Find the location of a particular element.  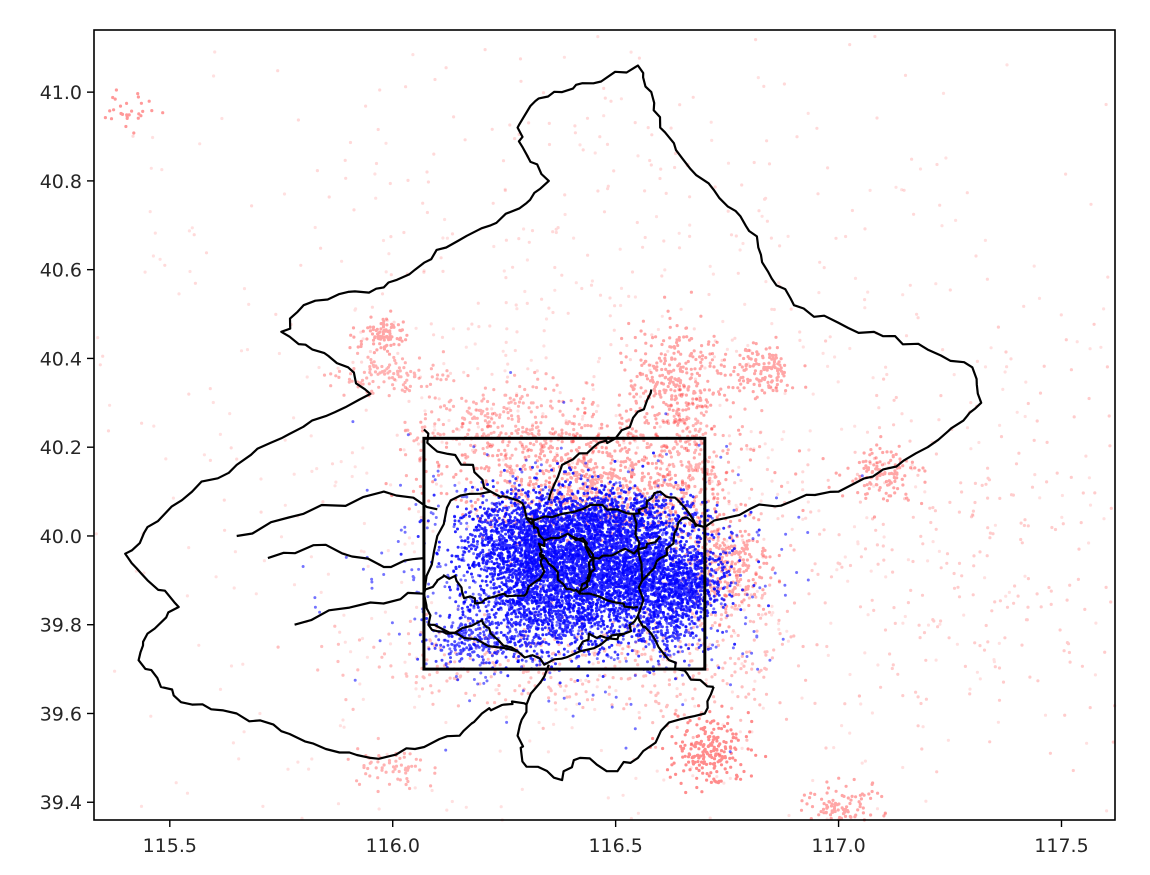

x-tick-label: 117.0 is located at coordinates (838, 846).